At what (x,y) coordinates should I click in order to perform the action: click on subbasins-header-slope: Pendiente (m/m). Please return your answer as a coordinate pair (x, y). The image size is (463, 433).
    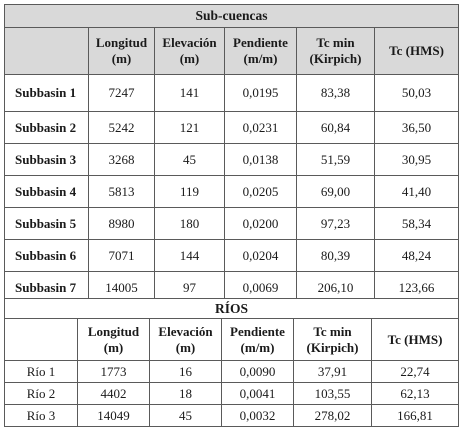
    Looking at the image, I should click on (260, 51).